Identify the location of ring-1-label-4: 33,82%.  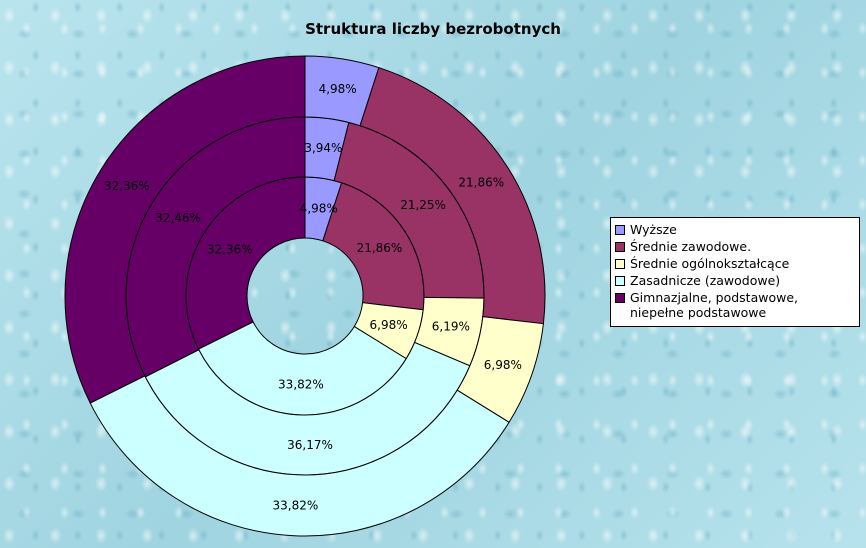
(301, 384).